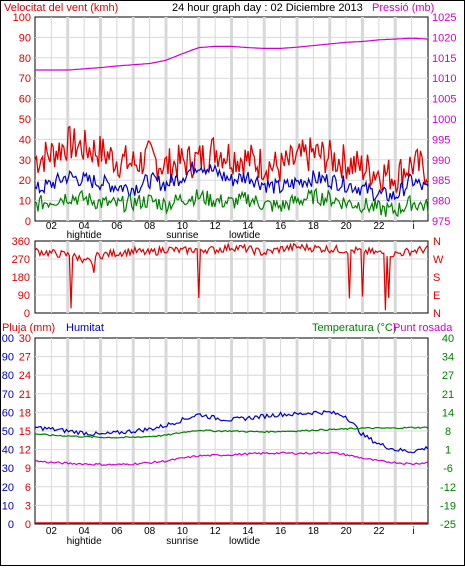 The image size is (465, 571). What do you see at coordinates (182, 235) in the screenshot?
I see `x-event-label: sunrise` at bounding box center [182, 235].